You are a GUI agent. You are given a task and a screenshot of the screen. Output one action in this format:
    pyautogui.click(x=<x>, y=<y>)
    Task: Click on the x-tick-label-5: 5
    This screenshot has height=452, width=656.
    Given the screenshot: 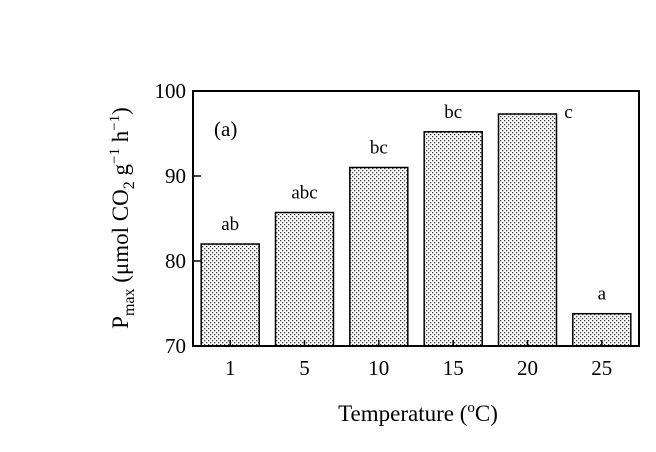 What is the action you would take?
    pyautogui.click(x=304, y=368)
    